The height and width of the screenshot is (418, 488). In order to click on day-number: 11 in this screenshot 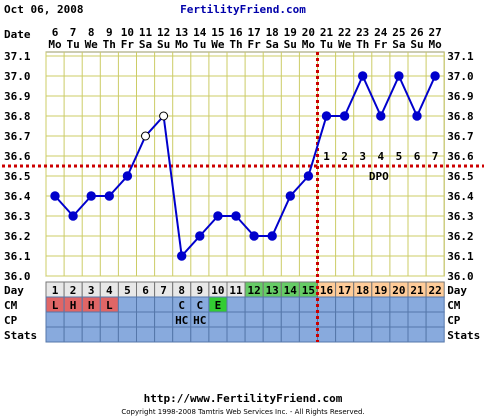, I will do `click(236, 290)`.